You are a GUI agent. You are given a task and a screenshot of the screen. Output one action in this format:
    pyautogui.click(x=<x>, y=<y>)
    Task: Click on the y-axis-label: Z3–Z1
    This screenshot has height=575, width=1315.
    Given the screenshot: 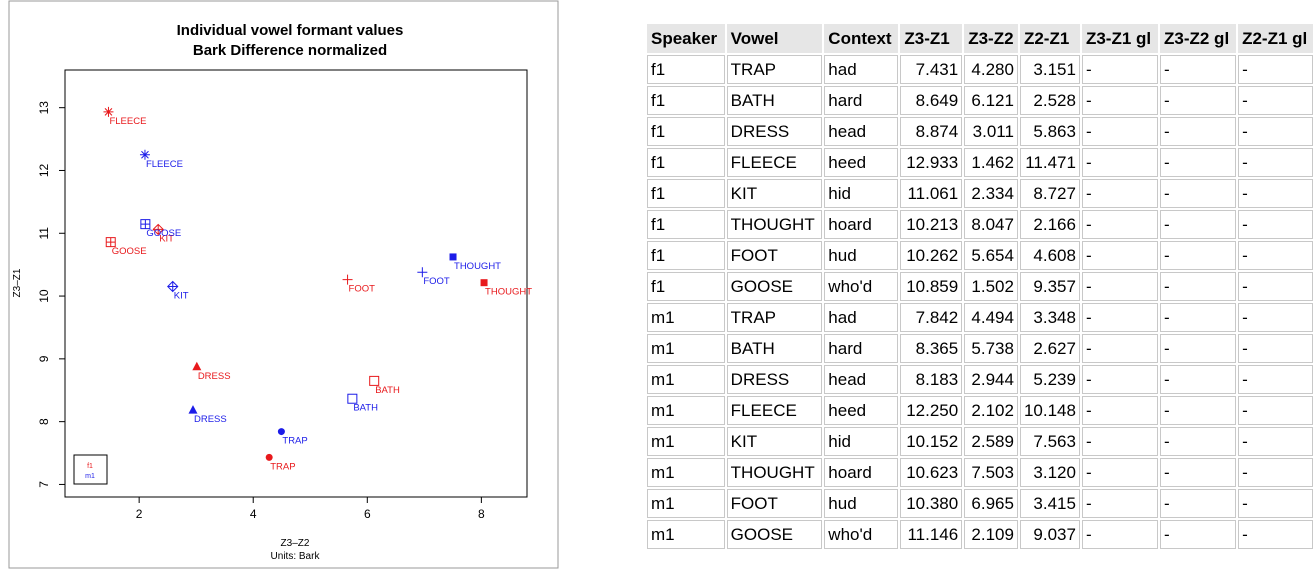 What is the action you would take?
    pyautogui.click(x=17, y=282)
    